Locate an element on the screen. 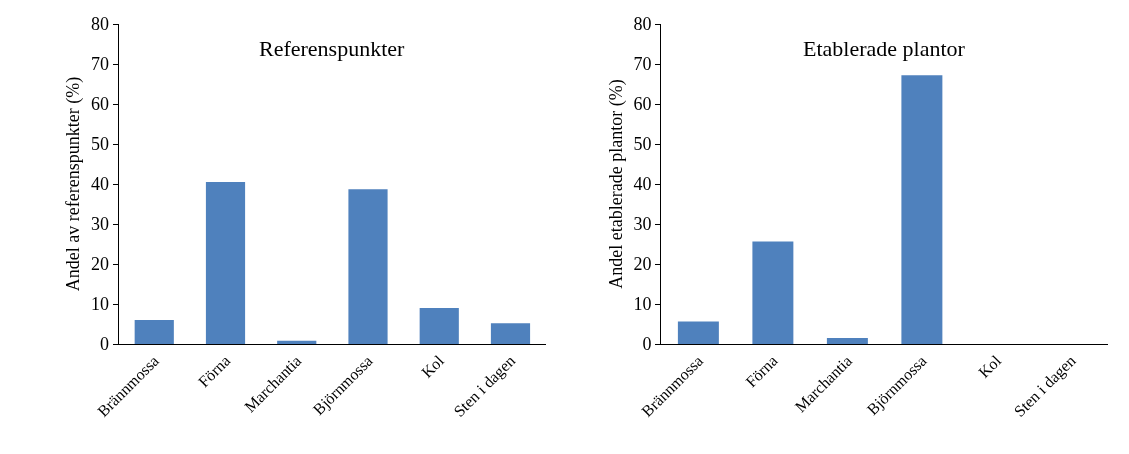  text: Referenspunkter is located at coordinates (332, 48).